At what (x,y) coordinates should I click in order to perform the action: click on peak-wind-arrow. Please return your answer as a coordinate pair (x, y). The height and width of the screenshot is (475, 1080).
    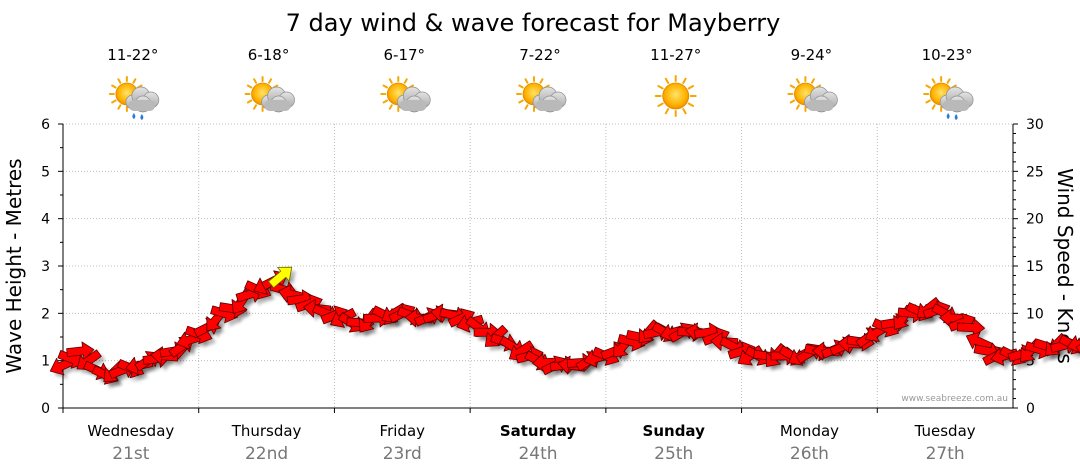
    Looking at the image, I should click on (280, 277).